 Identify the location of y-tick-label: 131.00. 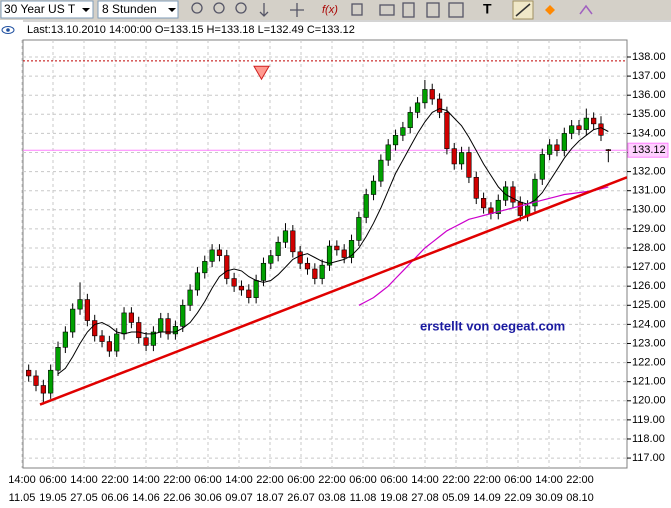
(649, 191).